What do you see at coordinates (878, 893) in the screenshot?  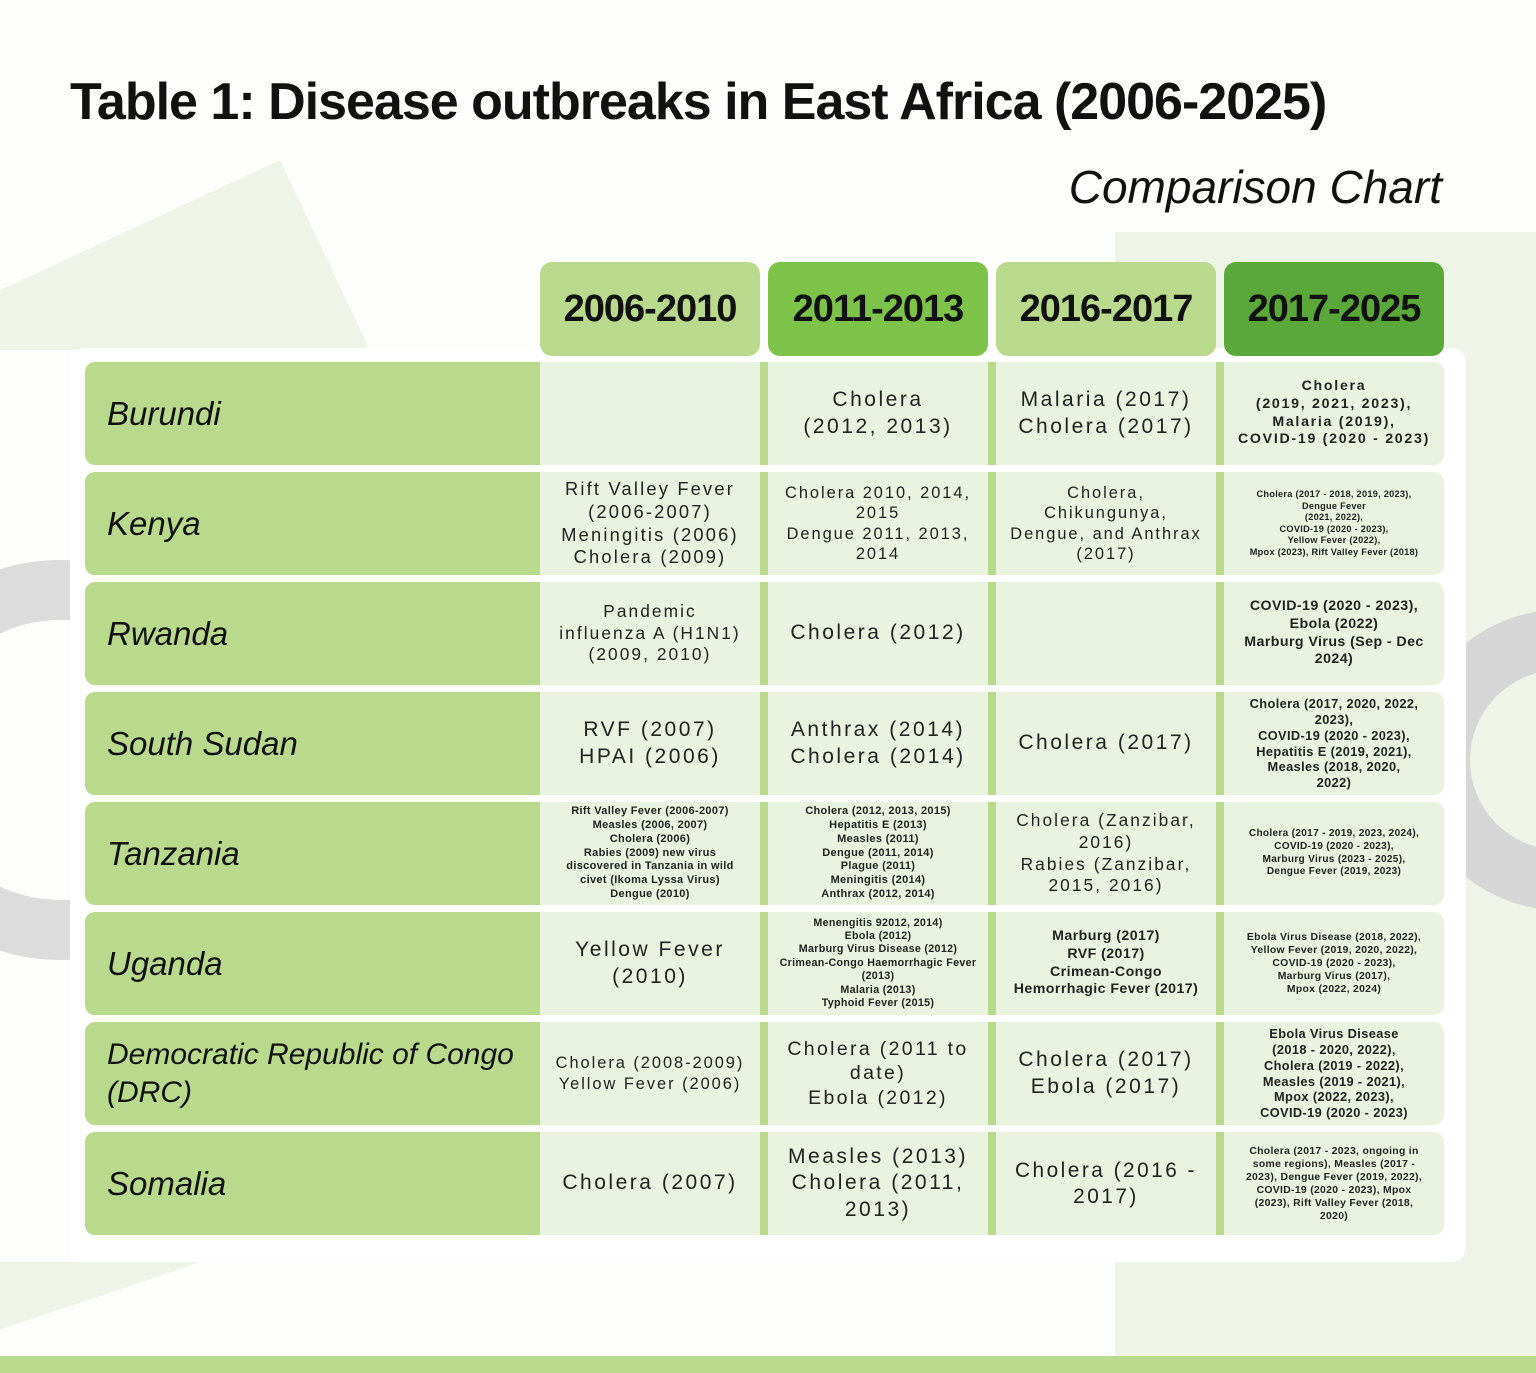 I see `text-line: Anthrax (2012, 2014)` at bounding box center [878, 893].